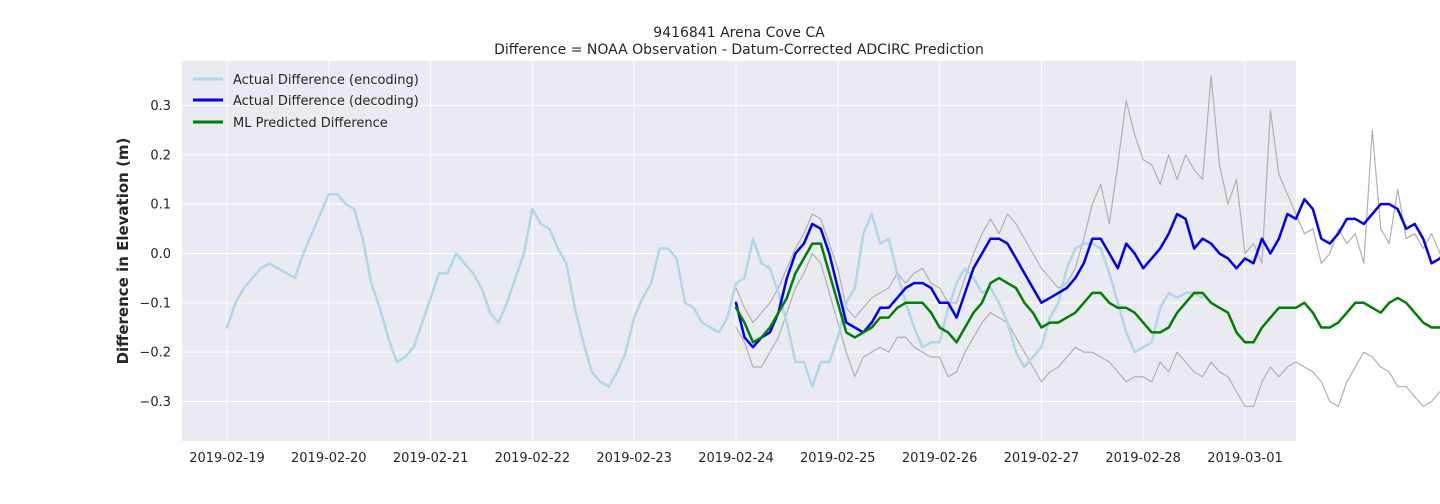  I want to click on series-ml-predicted-line, so click(1087, 293).